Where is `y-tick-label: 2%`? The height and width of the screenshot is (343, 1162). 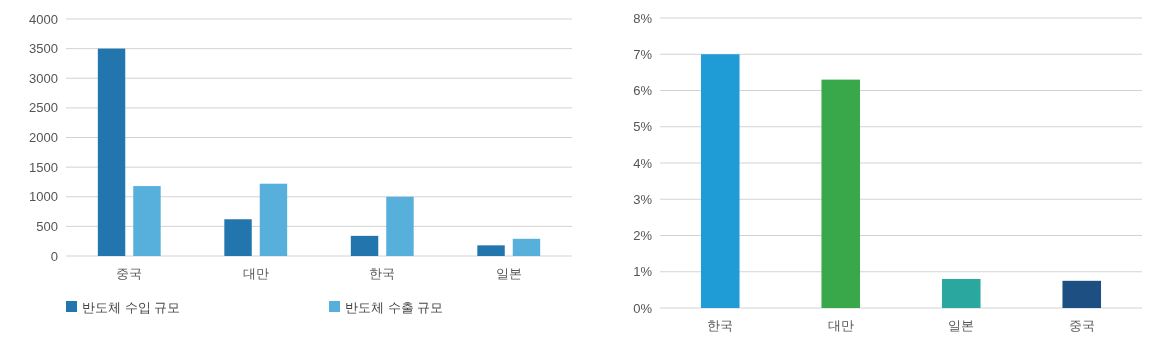 y-tick-label: 2% is located at coordinates (643, 235).